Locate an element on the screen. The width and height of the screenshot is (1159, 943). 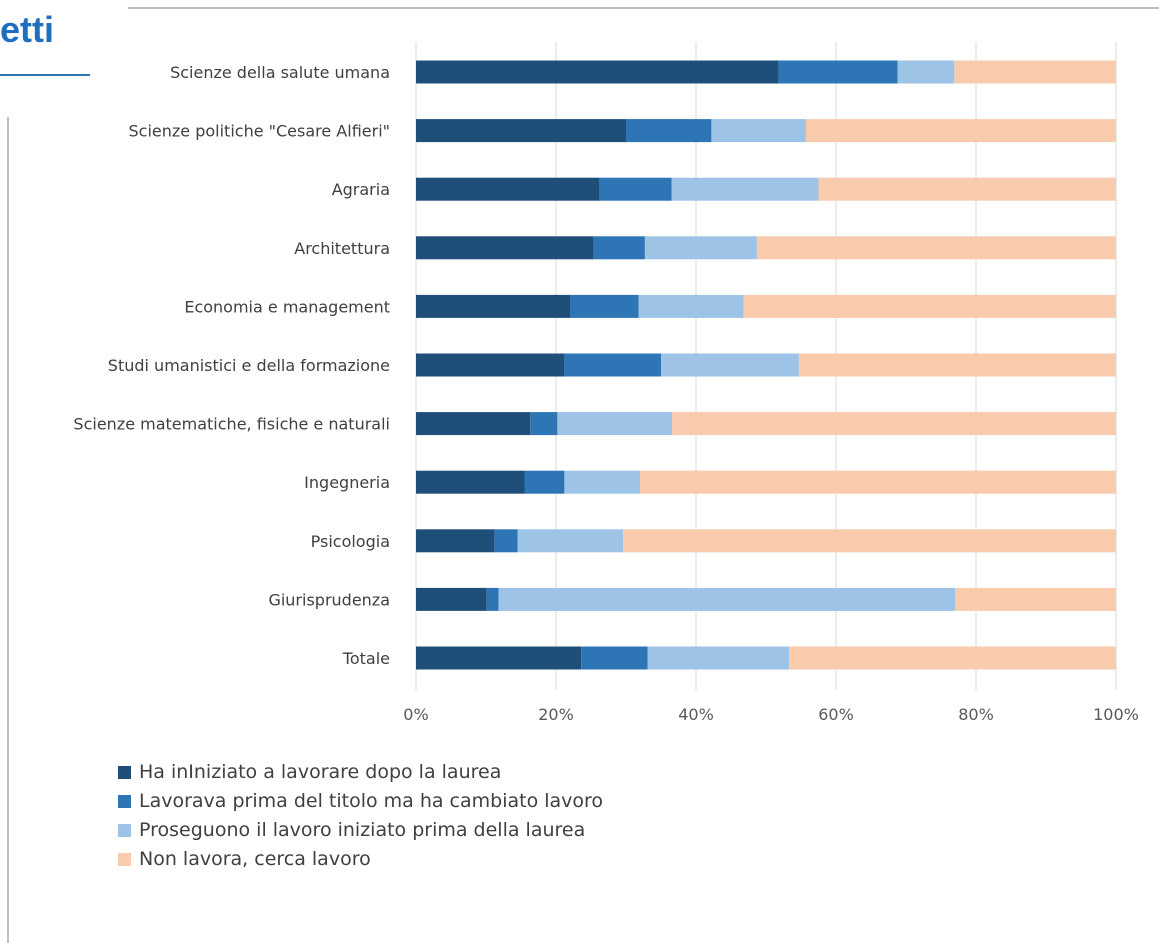
category-label: Scienze della salute umana is located at coordinates (280, 72).